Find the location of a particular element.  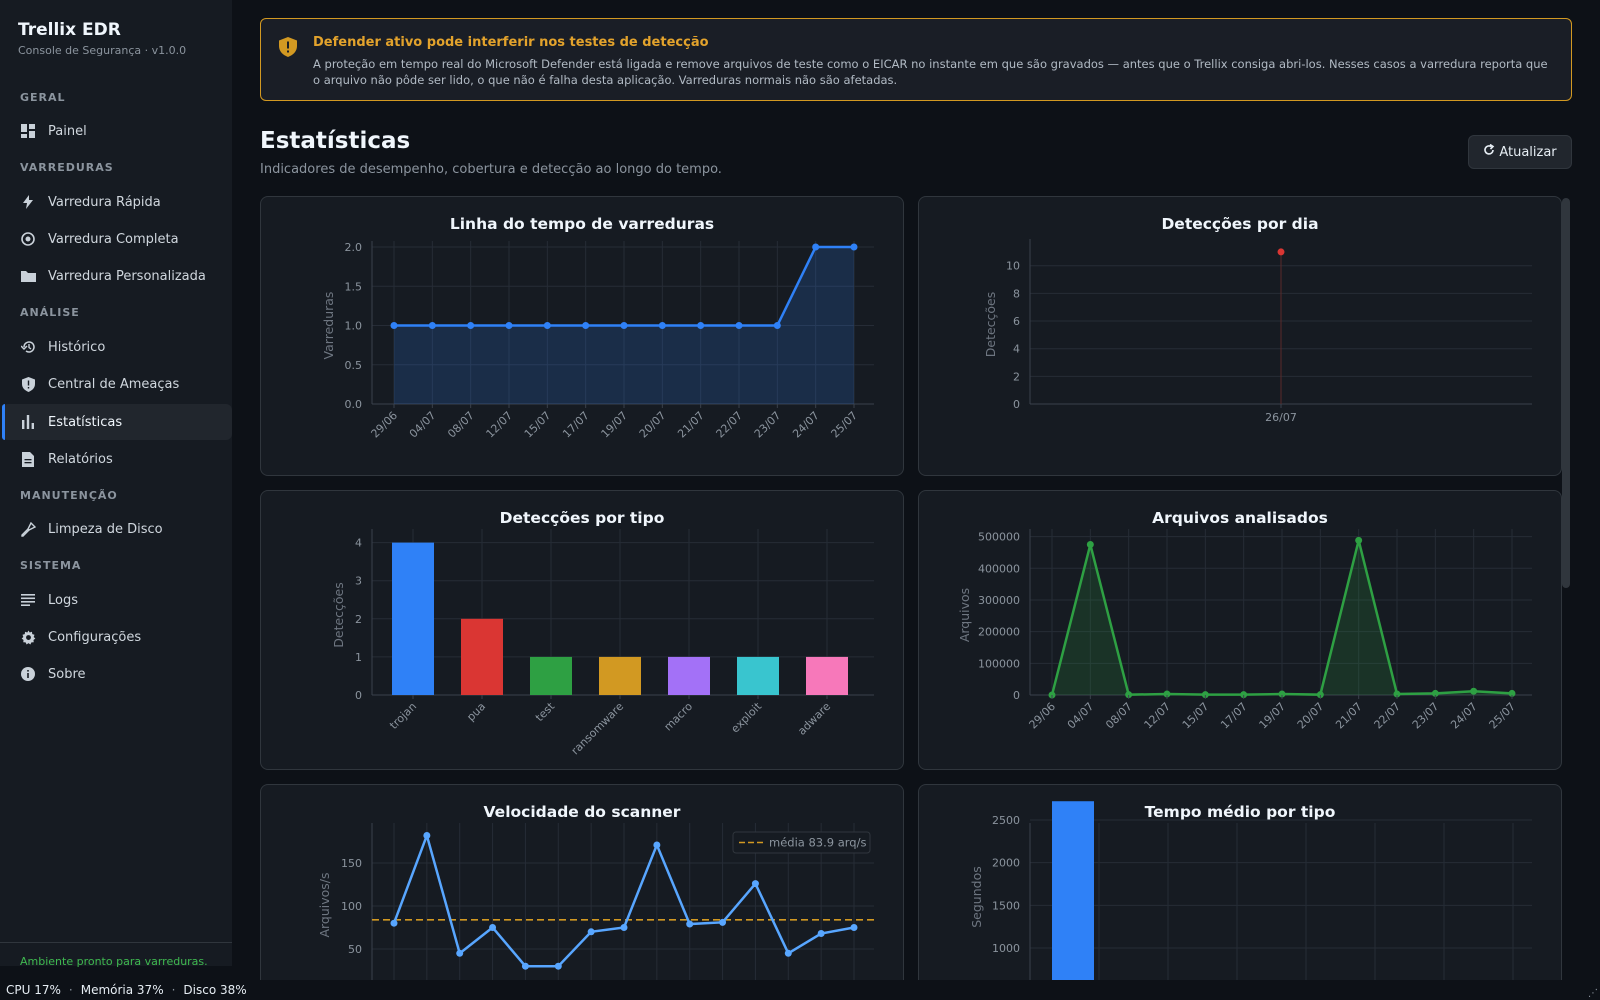

x-tick-label: adware is located at coordinates (814, 719).